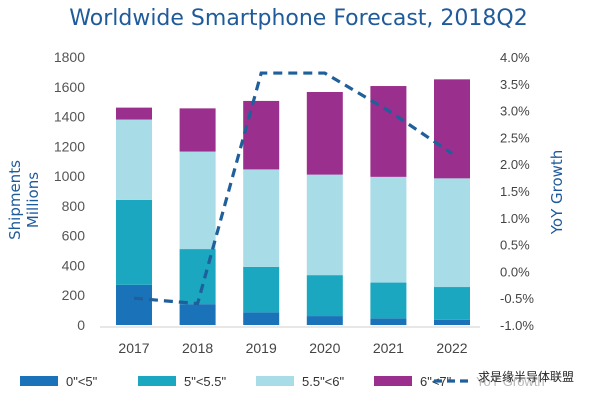  I want to click on y-tick-label: 0, so click(81, 325).